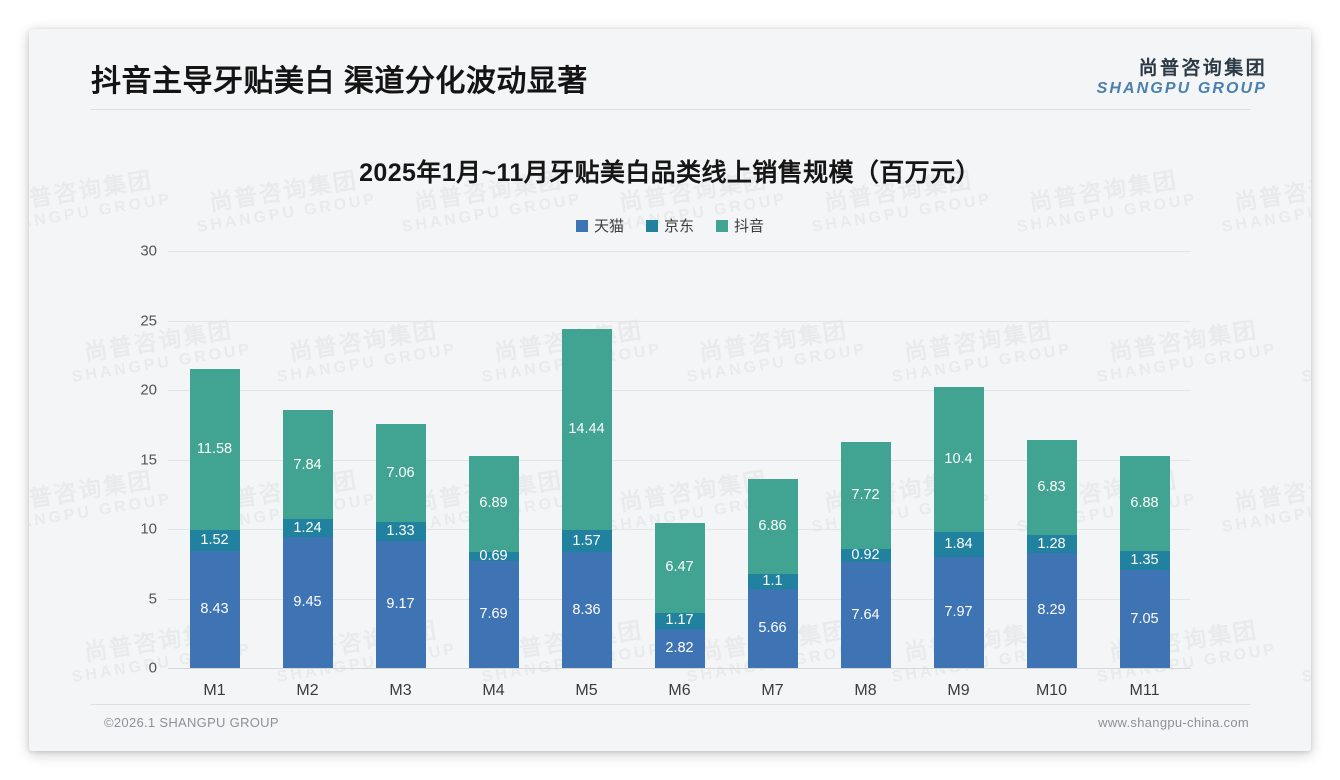 The image size is (1340, 780). I want to click on x-axis-label: M2, so click(307, 690).